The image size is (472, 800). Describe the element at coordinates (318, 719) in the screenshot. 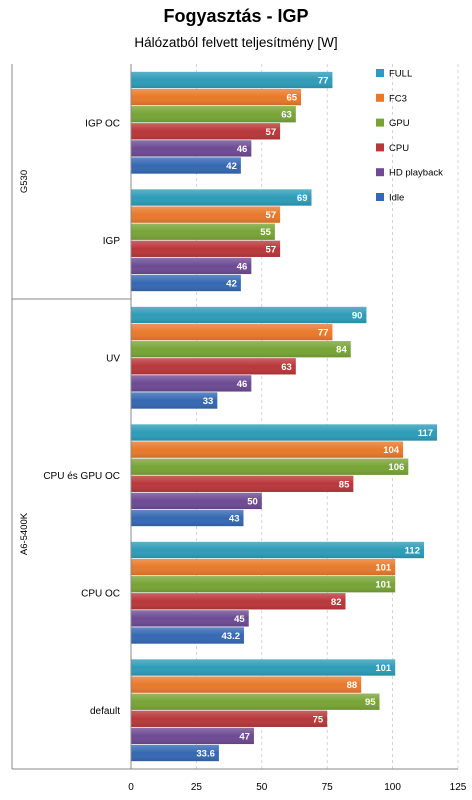

I see `data-label: 75` at that location.